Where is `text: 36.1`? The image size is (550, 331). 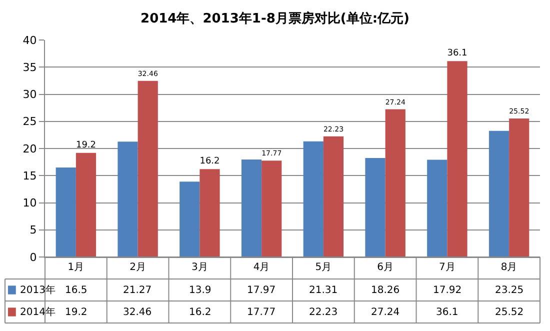 text: 36.1 is located at coordinates (457, 53).